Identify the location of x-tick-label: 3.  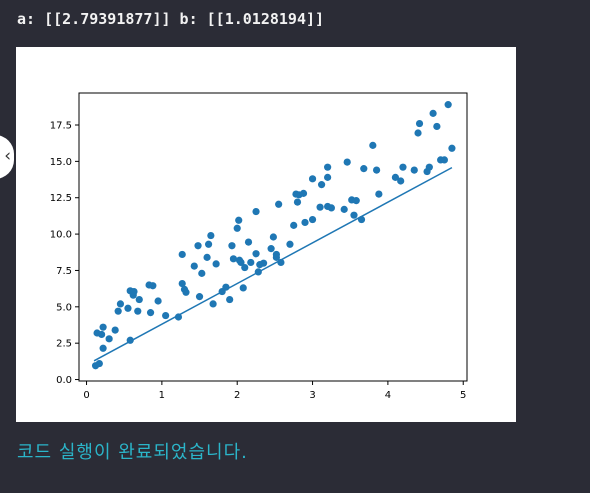
(312, 395).